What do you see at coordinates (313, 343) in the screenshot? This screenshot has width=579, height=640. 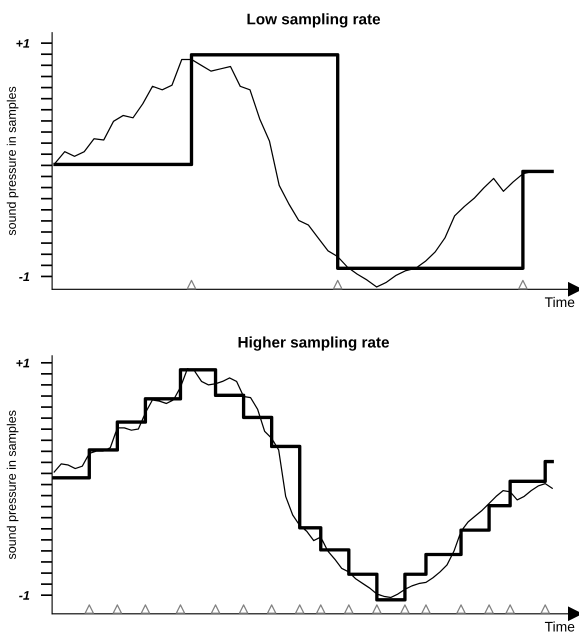 I see `chart-title: Higher sampling rate` at bounding box center [313, 343].